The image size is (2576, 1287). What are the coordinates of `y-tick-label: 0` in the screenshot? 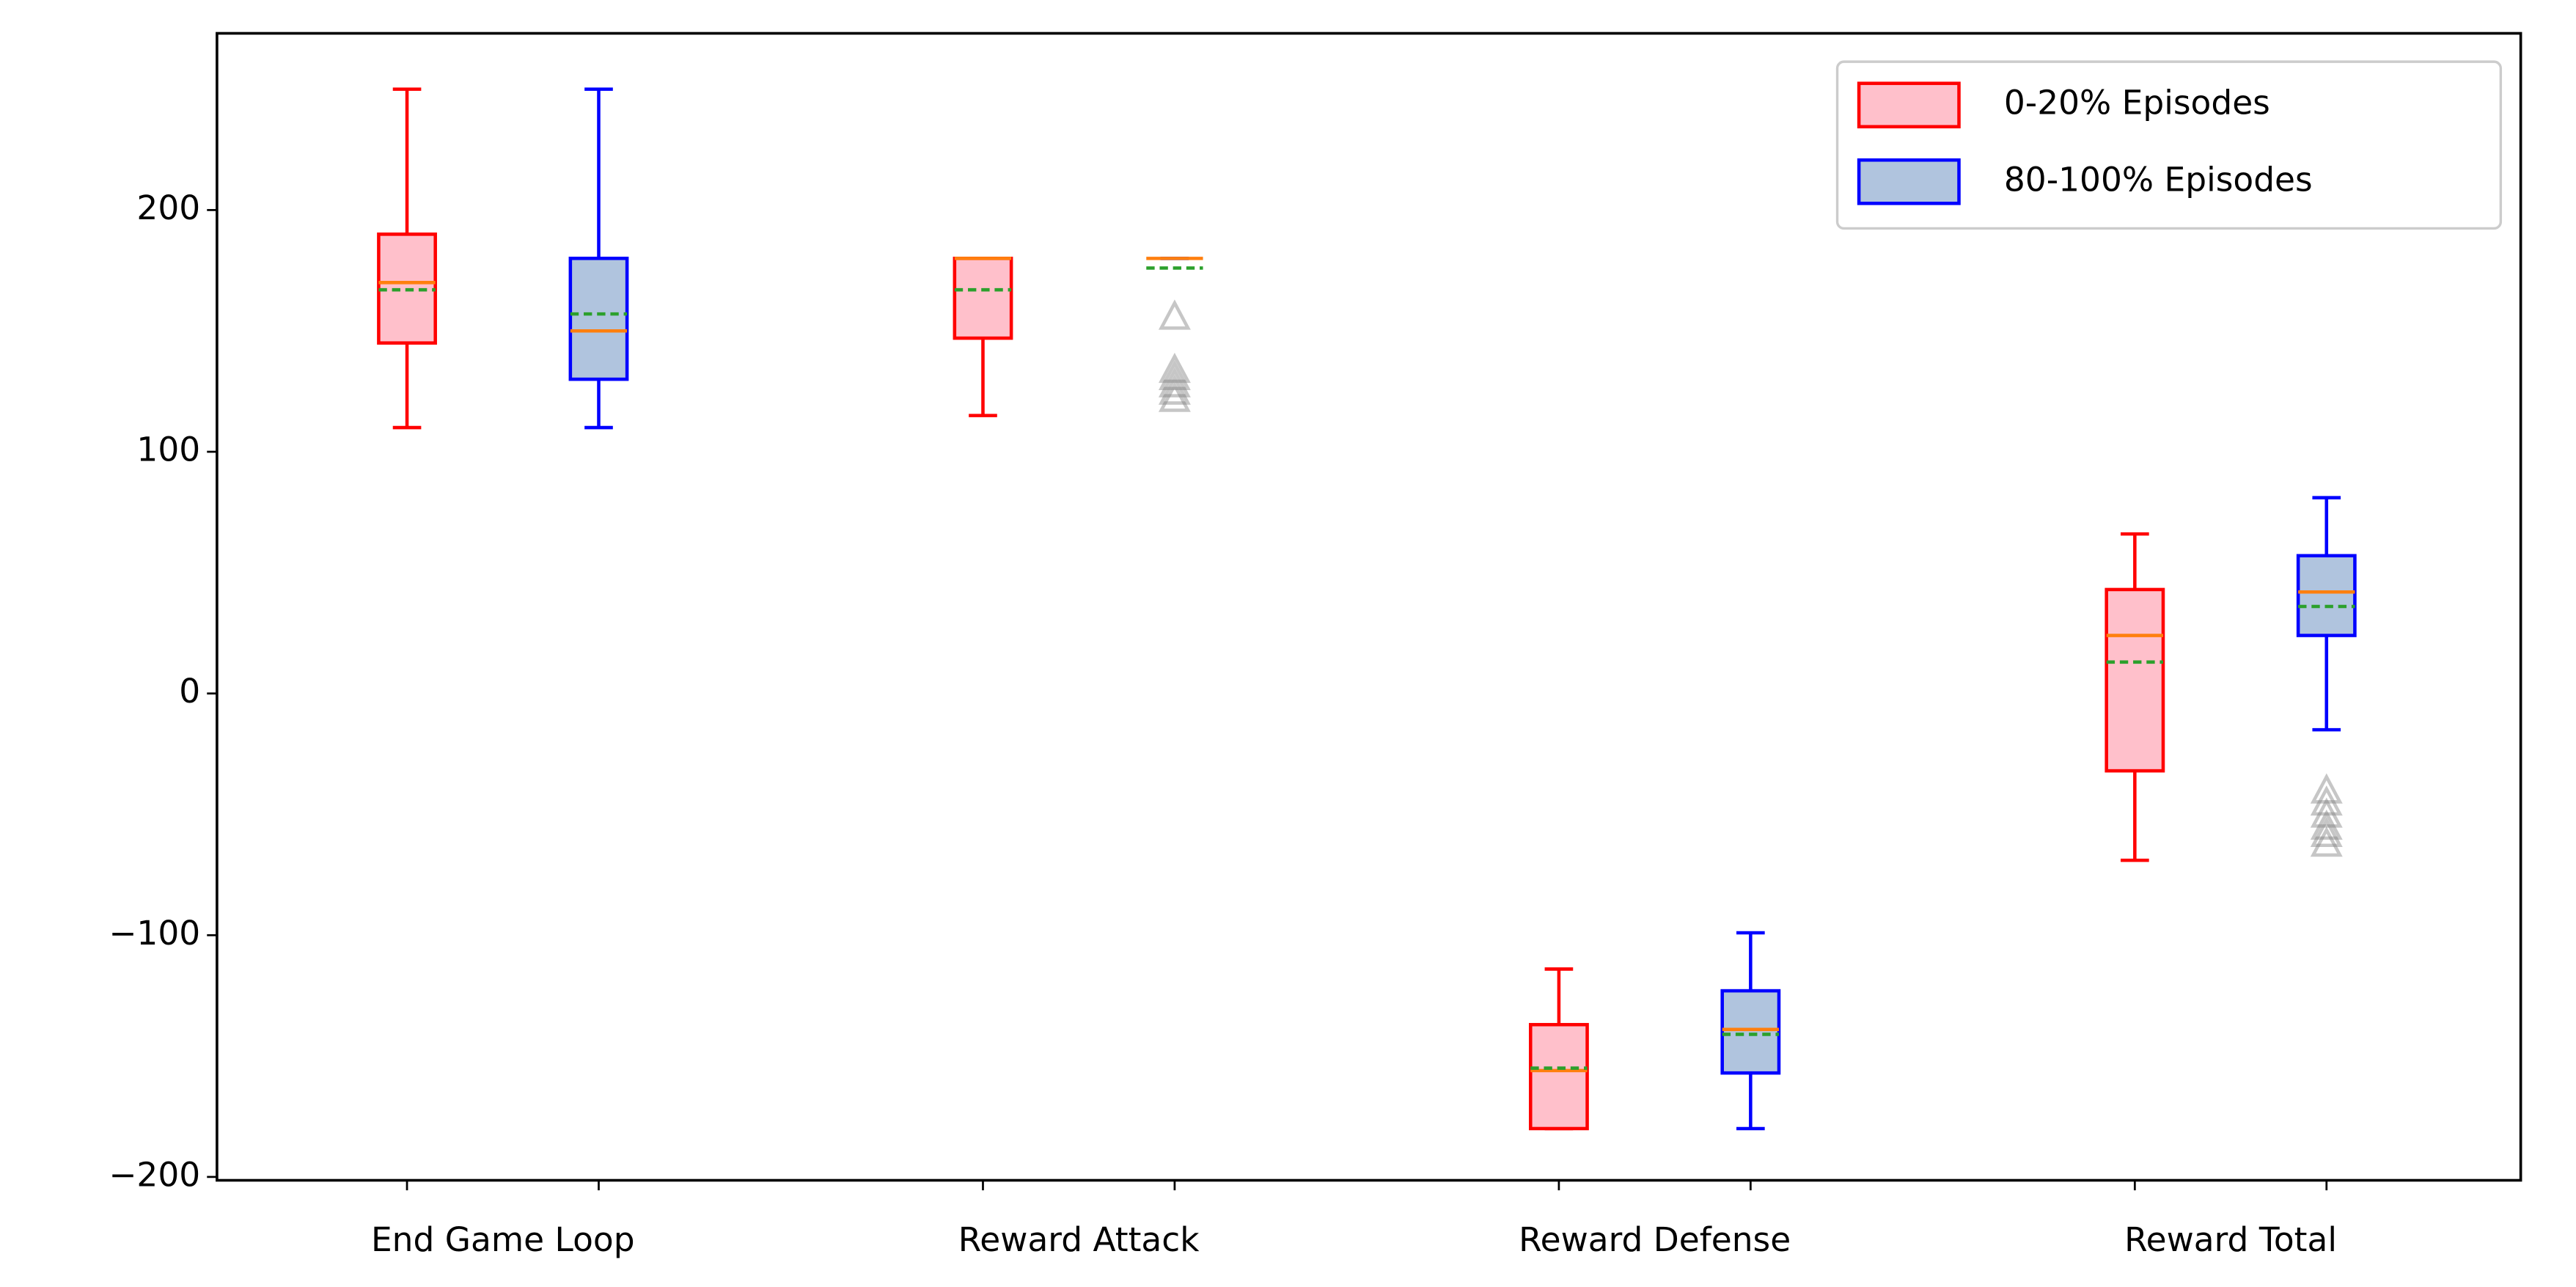 It's located at (190, 691).